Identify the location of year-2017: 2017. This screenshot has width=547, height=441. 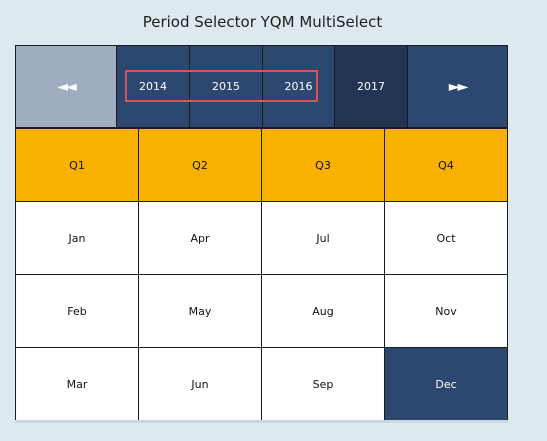
(371, 86).